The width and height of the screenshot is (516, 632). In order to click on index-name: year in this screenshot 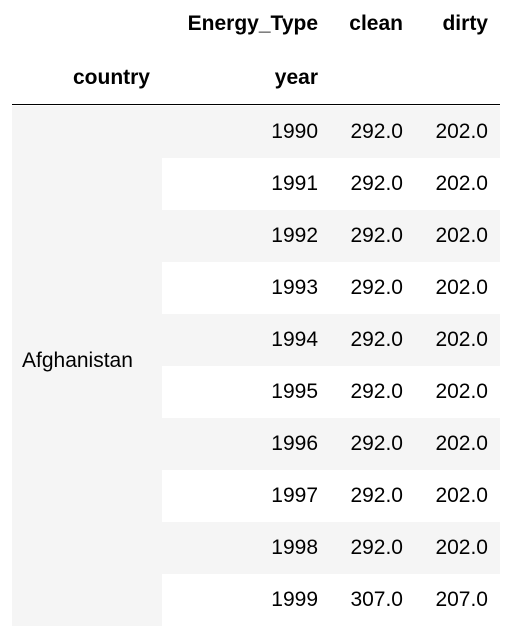, I will do `click(296, 77)`.